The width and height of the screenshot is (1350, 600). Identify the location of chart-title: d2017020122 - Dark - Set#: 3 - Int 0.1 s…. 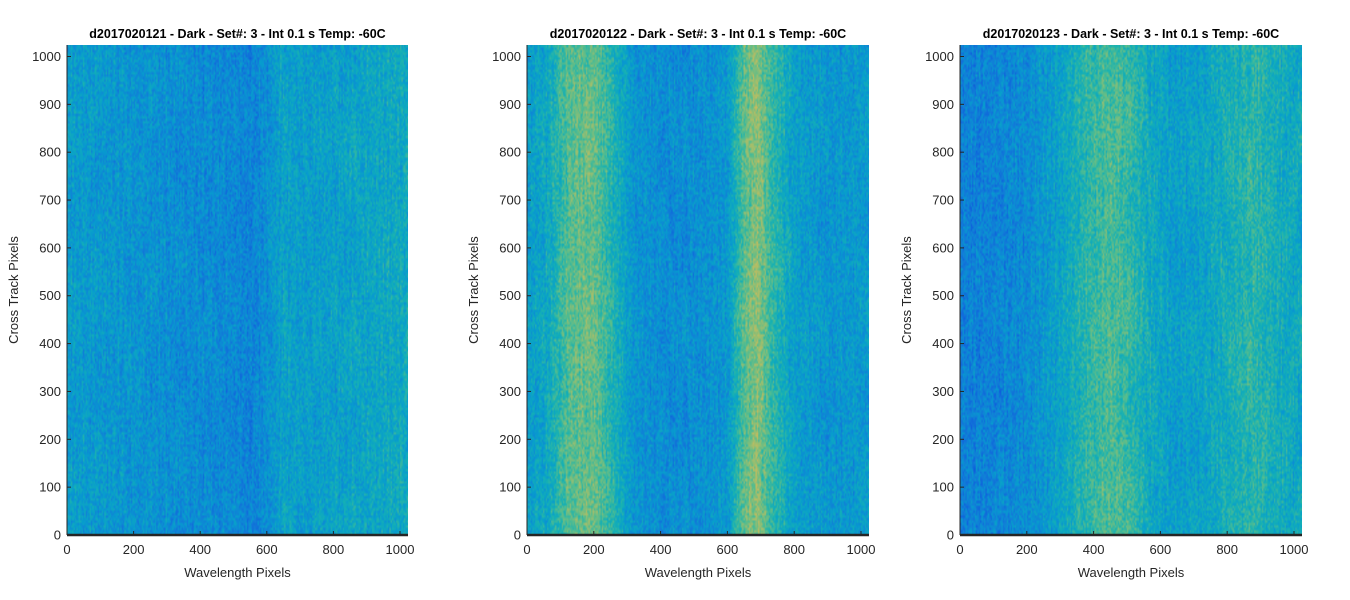
(698, 34).